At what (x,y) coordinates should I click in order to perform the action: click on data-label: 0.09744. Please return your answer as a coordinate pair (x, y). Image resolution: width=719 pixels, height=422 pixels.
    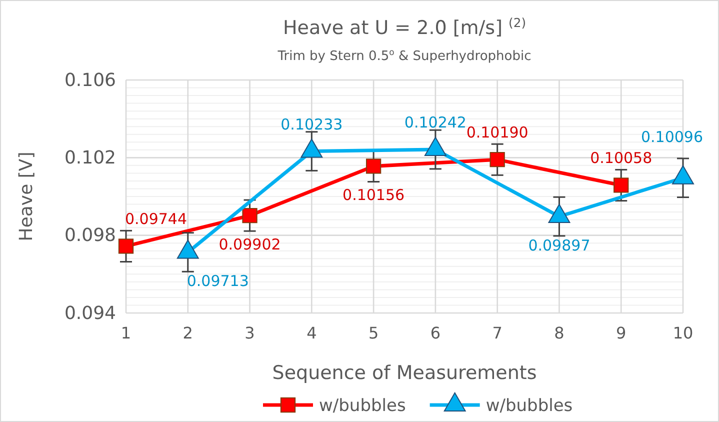
    Looking at the image, I should click on (156, 219).